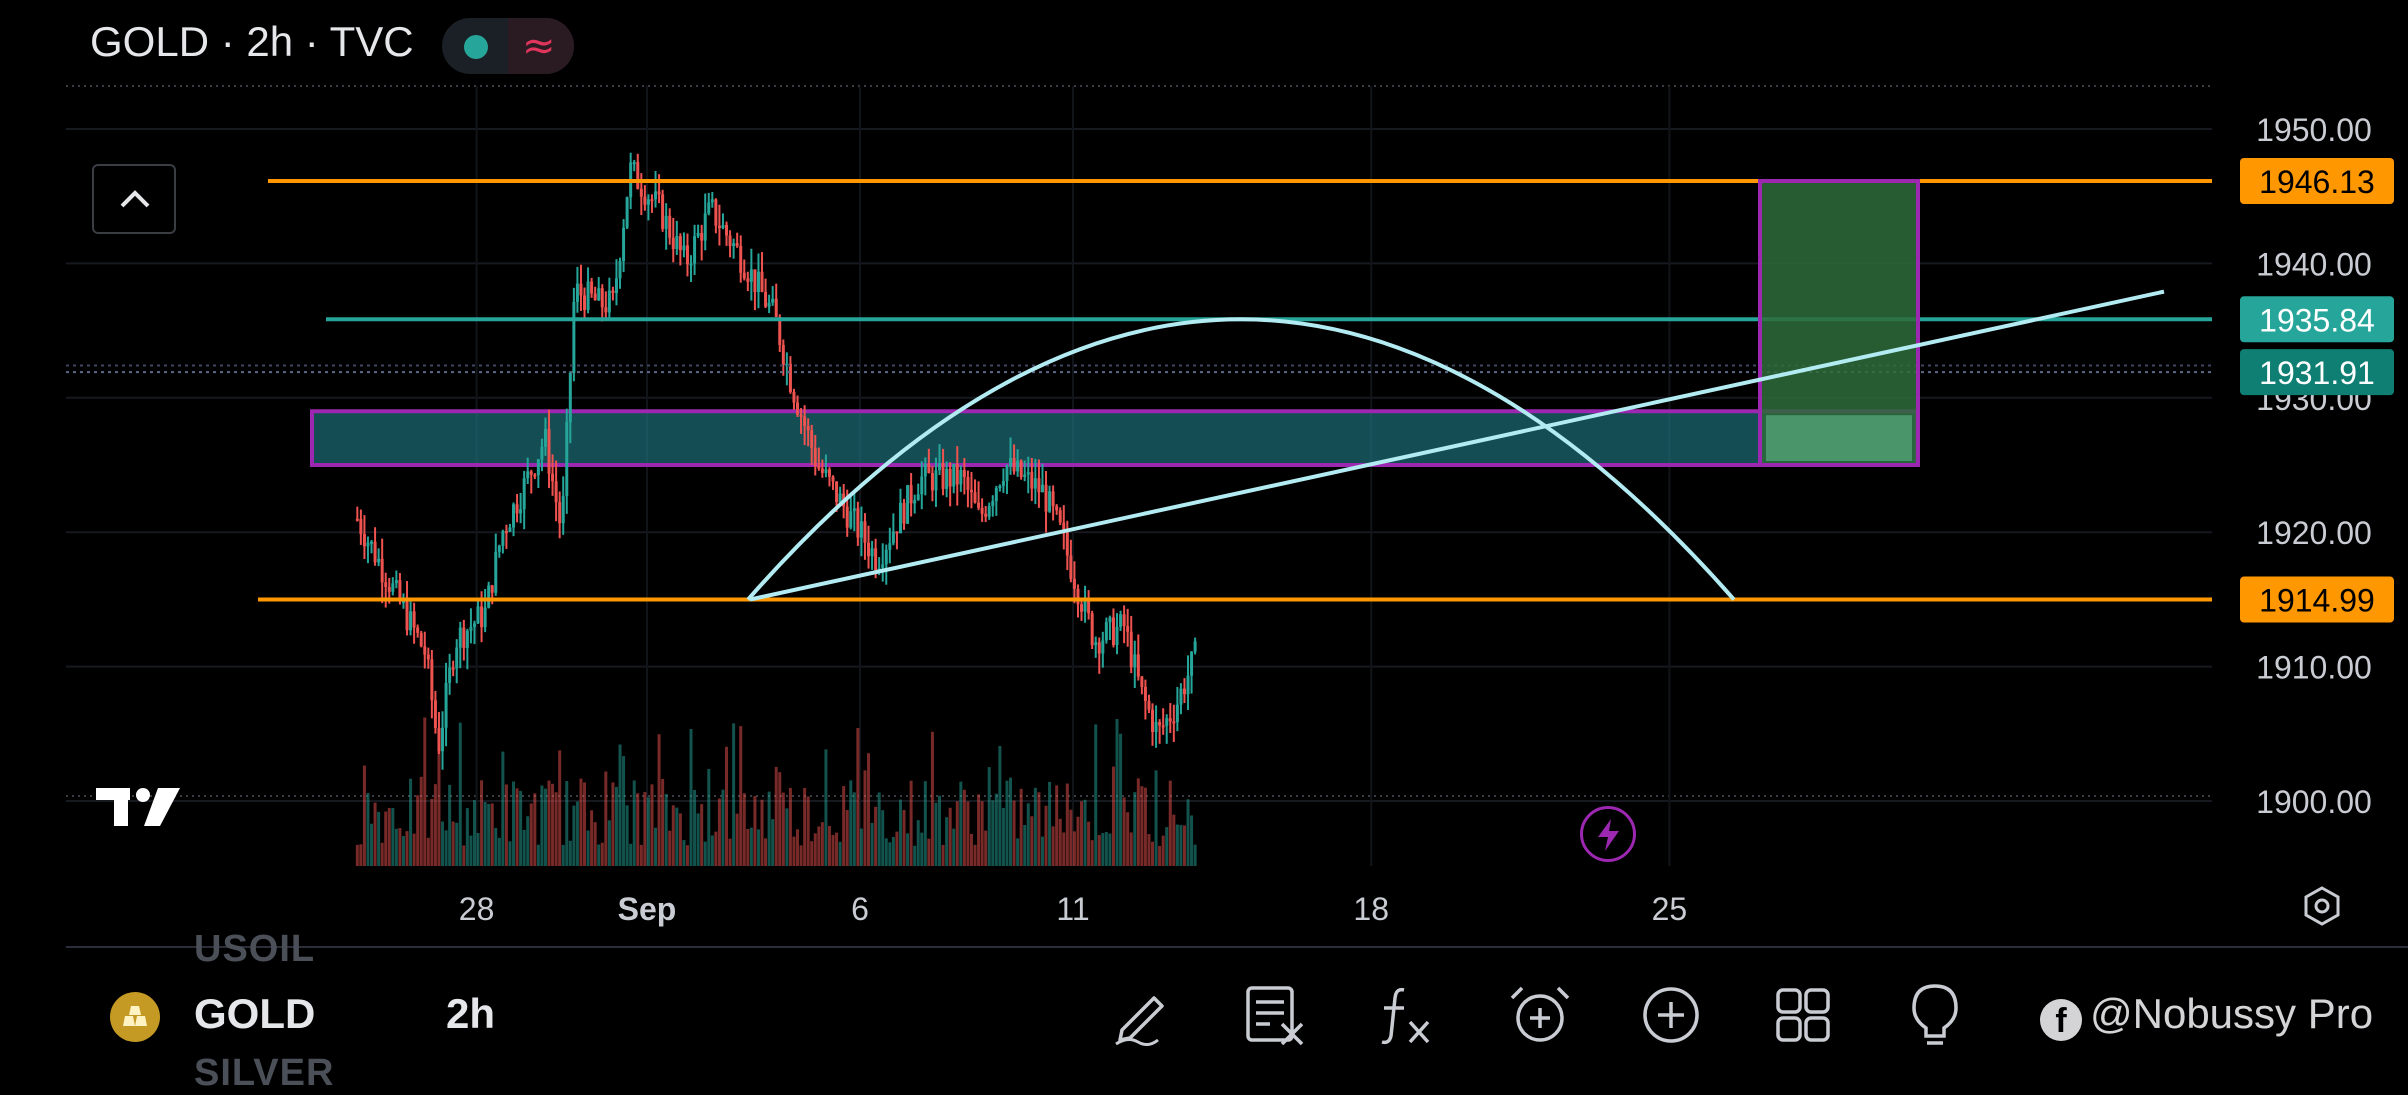 The height and width of the screenshot is (1095, 2408). I want to click on price-badge-label: 1935.84, so click(2317, 320).